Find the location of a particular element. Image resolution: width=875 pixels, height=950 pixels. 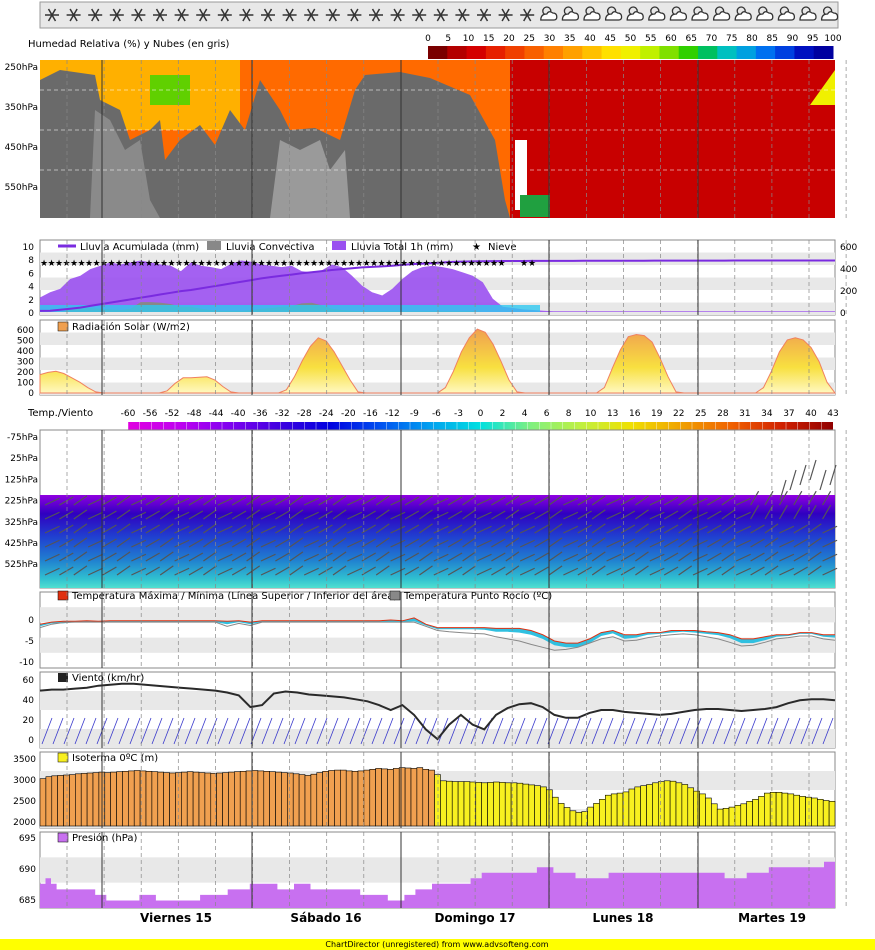

rain-ytick-left: 0 is located at coordinates (31, 314).